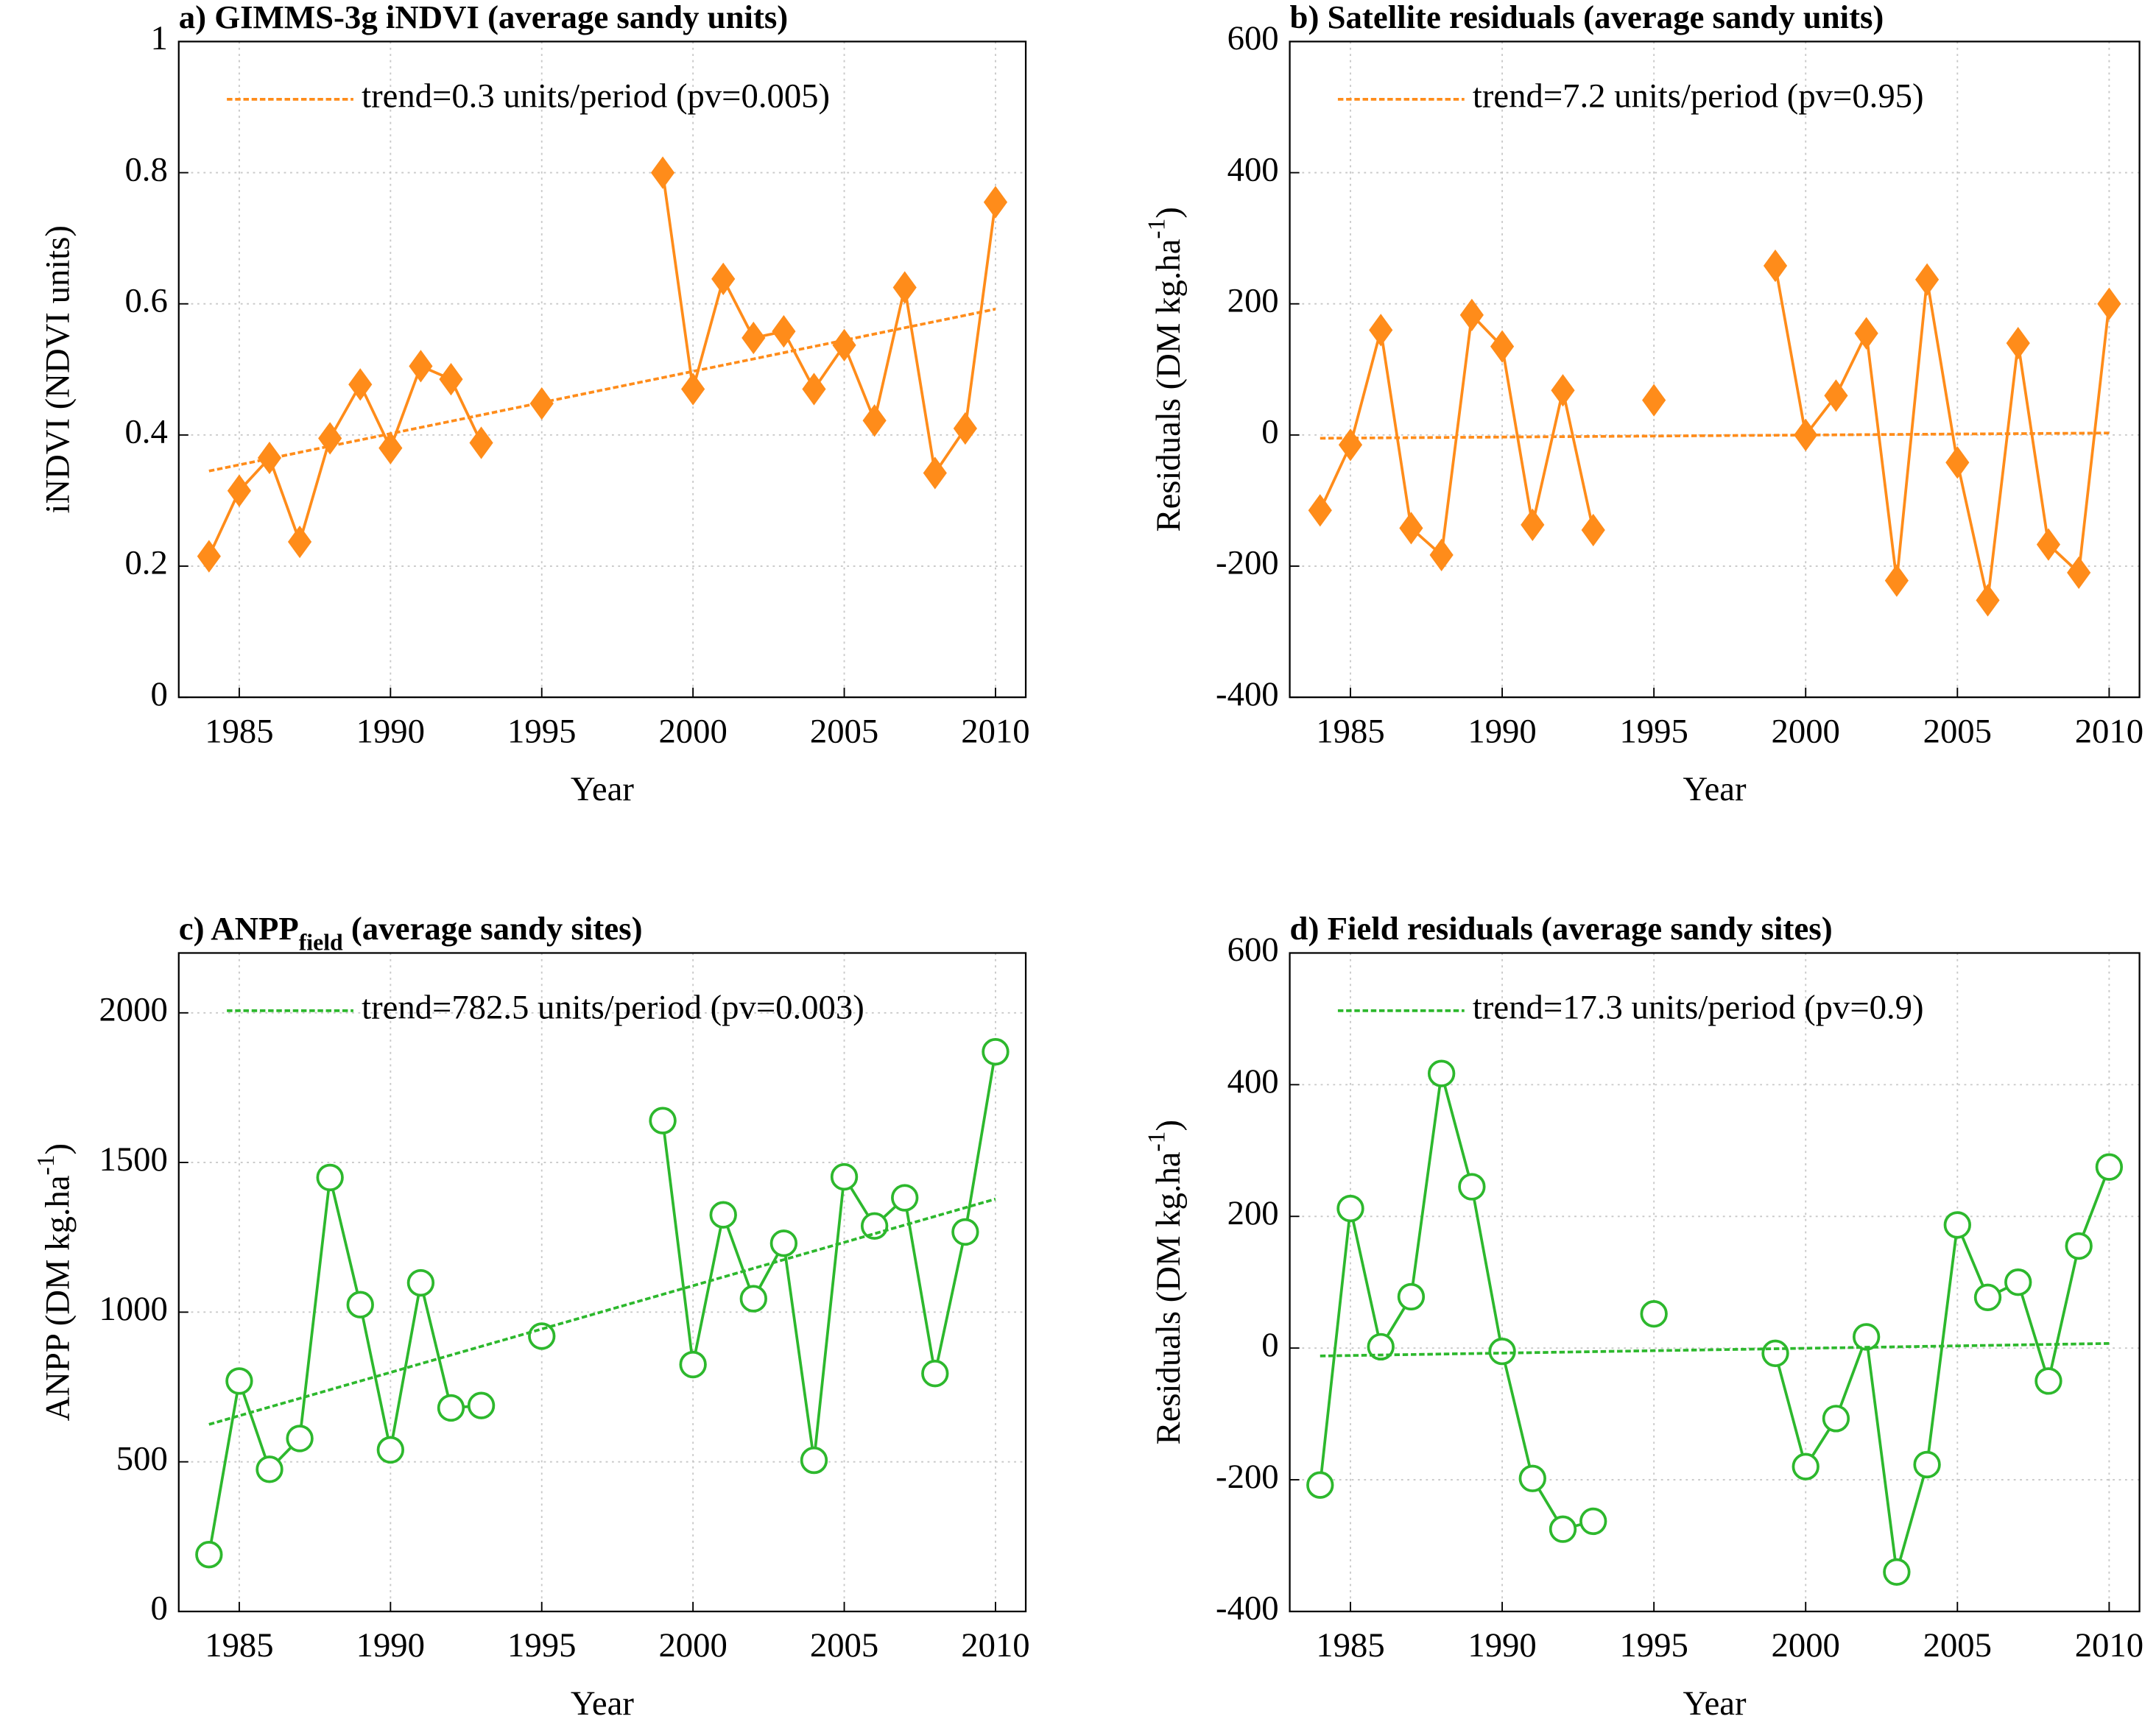 Image resolution: width=2156 pixels, height=1719 pixels. What do you see at coordinates (133, 1309) in the screenshot?
I see `y-tick-label: 1000` at bounding box center [133, 1309].